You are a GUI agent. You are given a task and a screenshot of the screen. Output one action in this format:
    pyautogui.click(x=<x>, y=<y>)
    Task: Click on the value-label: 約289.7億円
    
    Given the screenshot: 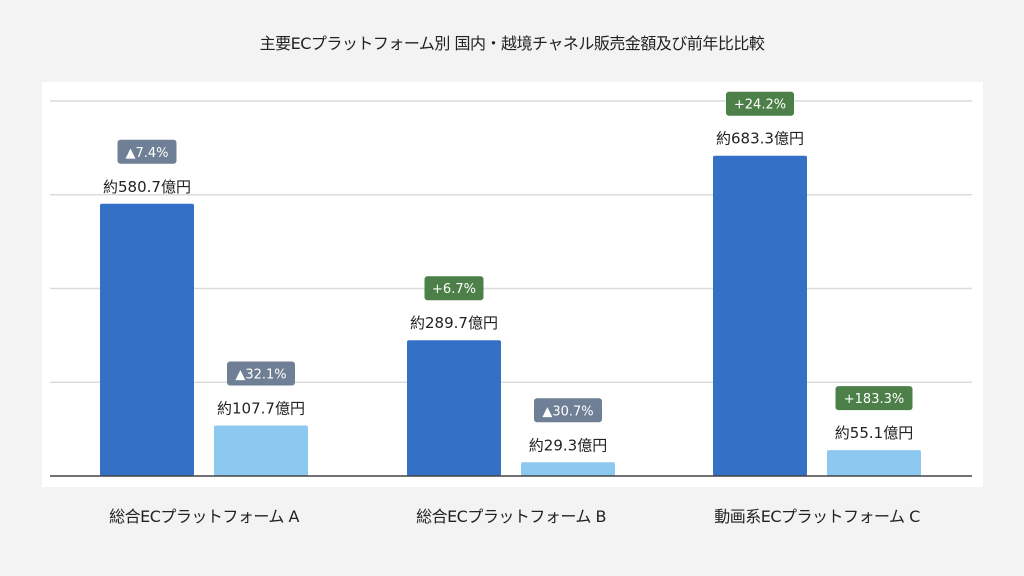 What is the action you would take?
    pyautogui.click(x=454, y=323)
    